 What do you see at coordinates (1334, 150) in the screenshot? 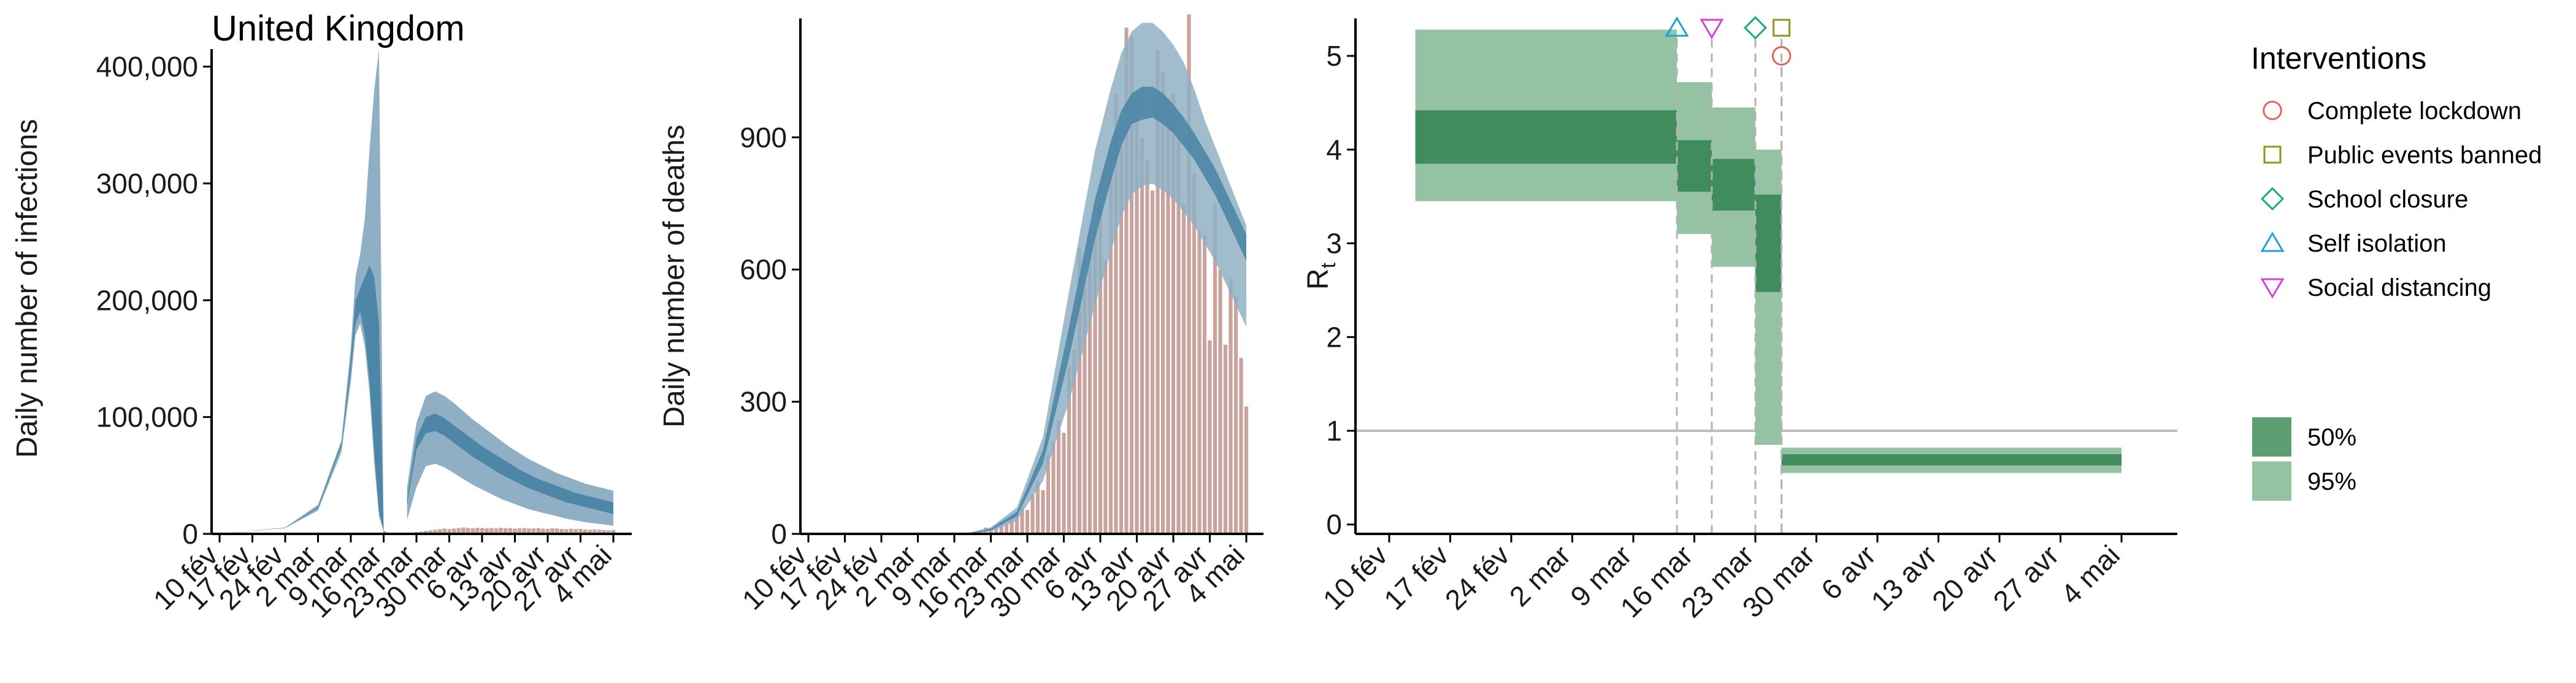
I see `y-tick-label: 4` at bounding box center [1334, 150].